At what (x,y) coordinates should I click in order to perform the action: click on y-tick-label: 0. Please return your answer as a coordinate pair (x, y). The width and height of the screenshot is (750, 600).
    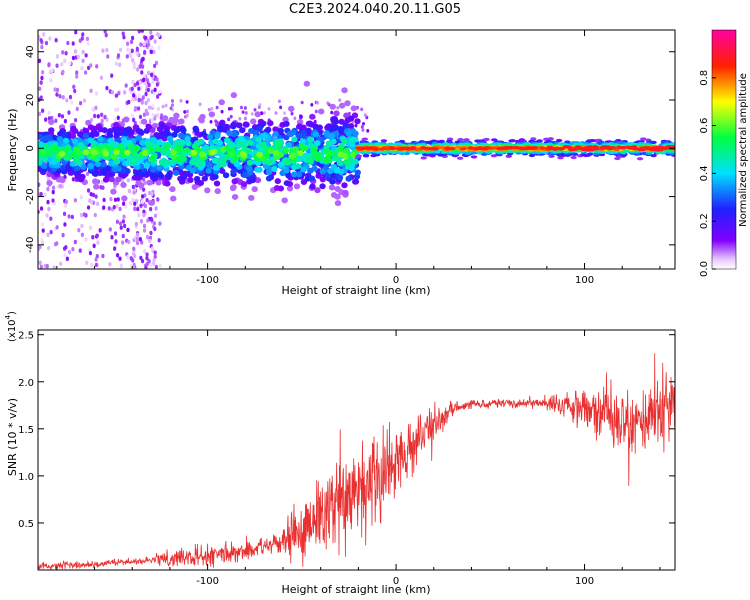
    Looking at the image, I should click on (30, 148).